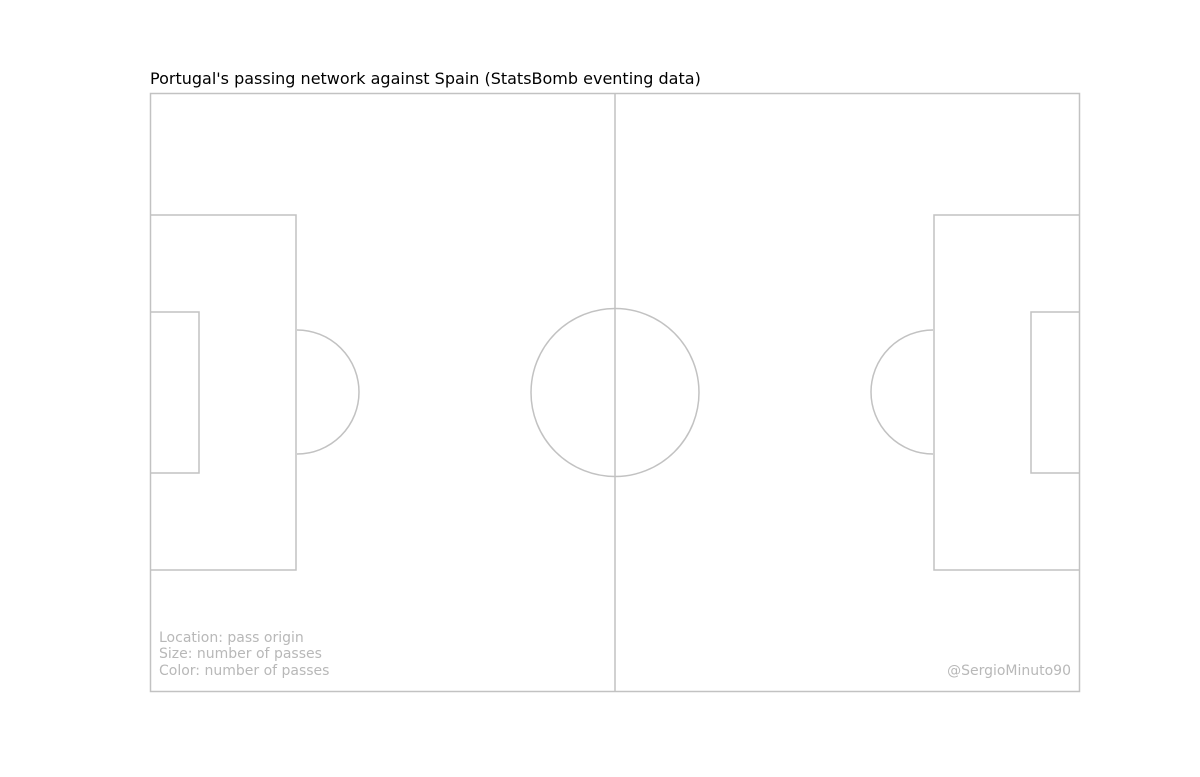  Describe the element at coordinates (240, 654) in the screenshot. I see `legend-size: Size: number of passes` at that location.